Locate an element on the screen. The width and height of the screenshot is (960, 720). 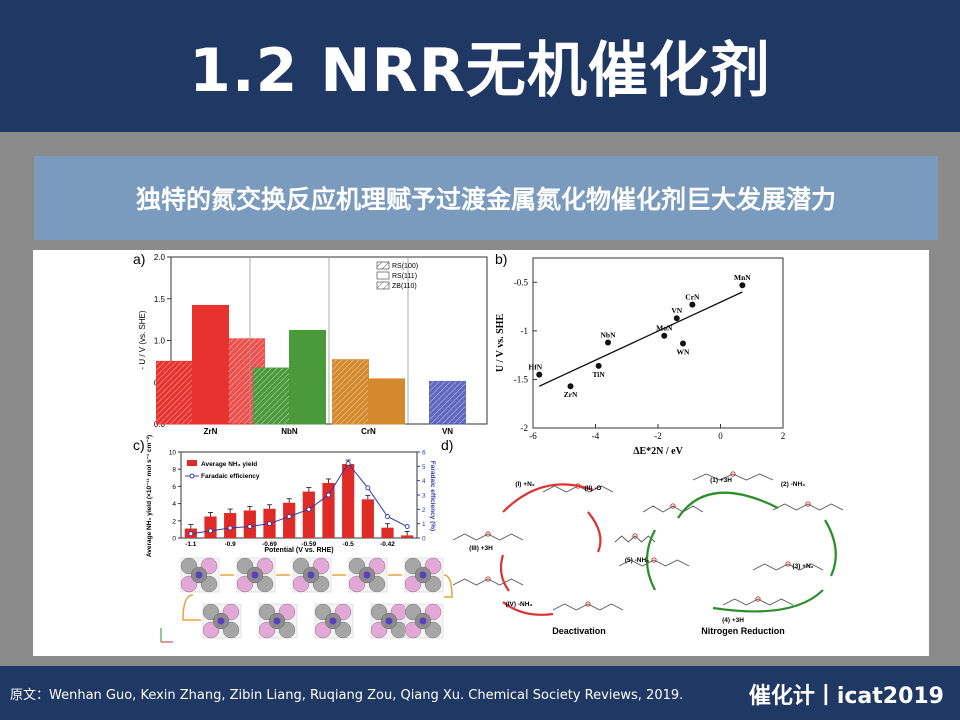
mechanism-step-label: (IV) -NH₃ is located at coordinates (519, 604).